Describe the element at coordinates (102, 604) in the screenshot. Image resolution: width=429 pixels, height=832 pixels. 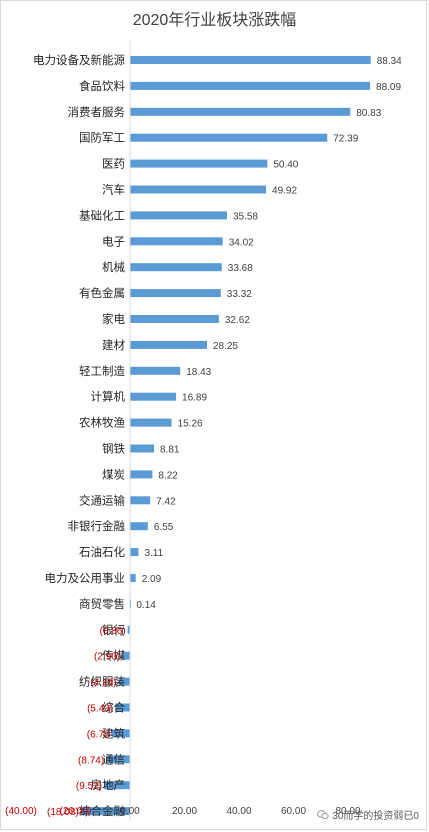
I see `category-label: 商贸零售` at that location.